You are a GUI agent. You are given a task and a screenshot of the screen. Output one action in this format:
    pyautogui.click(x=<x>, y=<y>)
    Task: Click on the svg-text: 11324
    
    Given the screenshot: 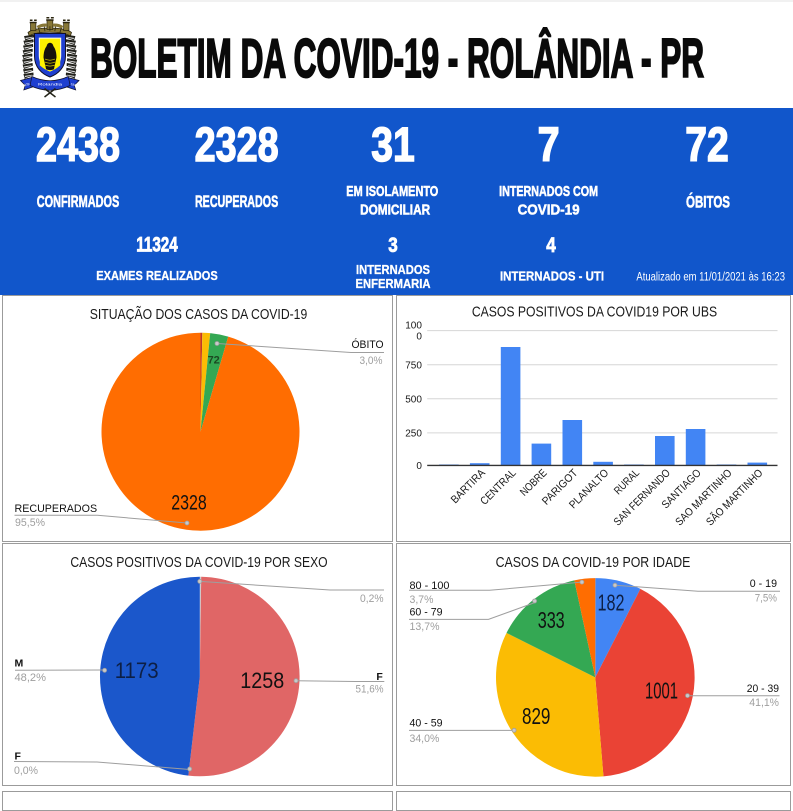 What is the action you would take?
    pyautogui.click(x=157, y=245)
    